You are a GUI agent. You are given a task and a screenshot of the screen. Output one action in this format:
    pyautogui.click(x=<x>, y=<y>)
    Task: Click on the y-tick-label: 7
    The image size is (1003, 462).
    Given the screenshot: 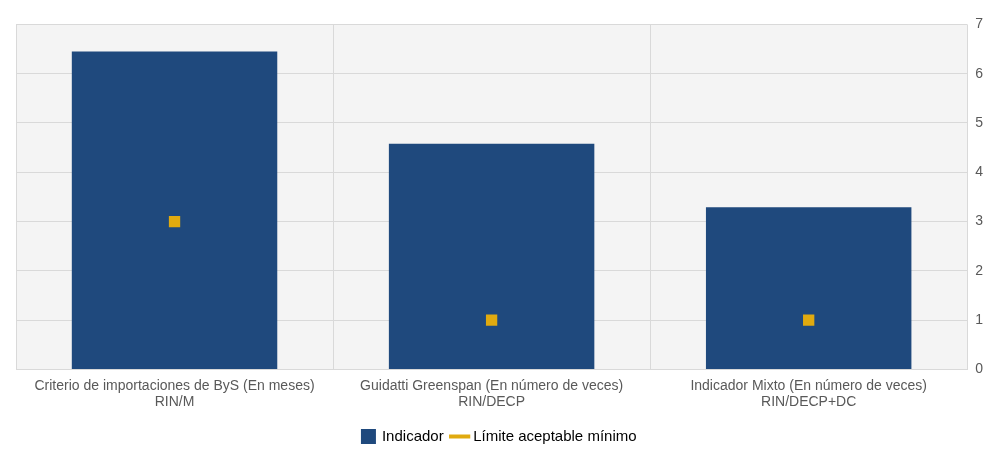 What is the action you would take?
    pyautogui.click(x=979, y=23)
    